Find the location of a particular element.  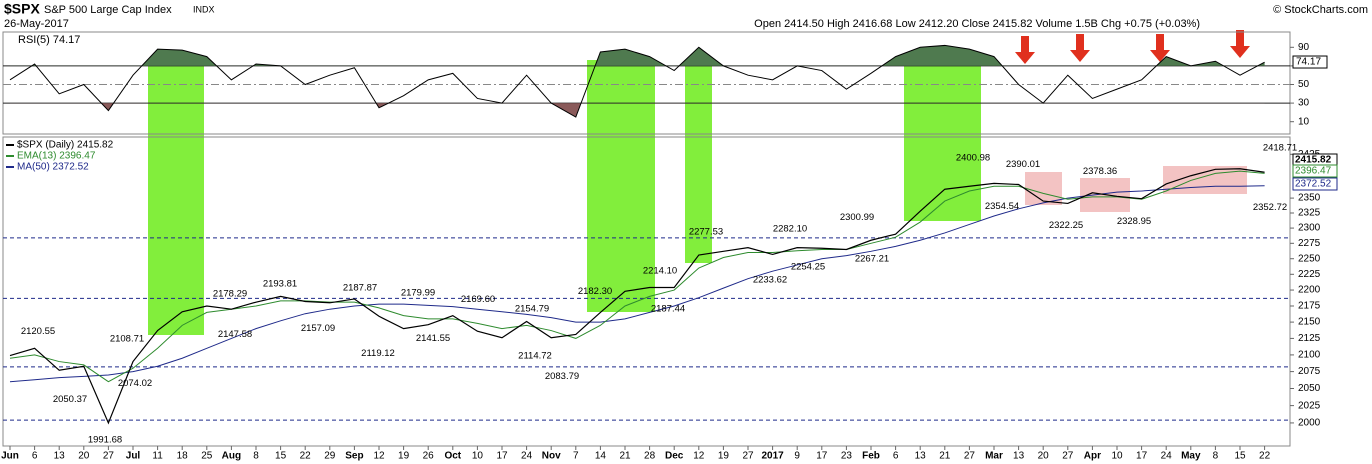

x-tick-label: 7 is located at coordinates (576, 456).